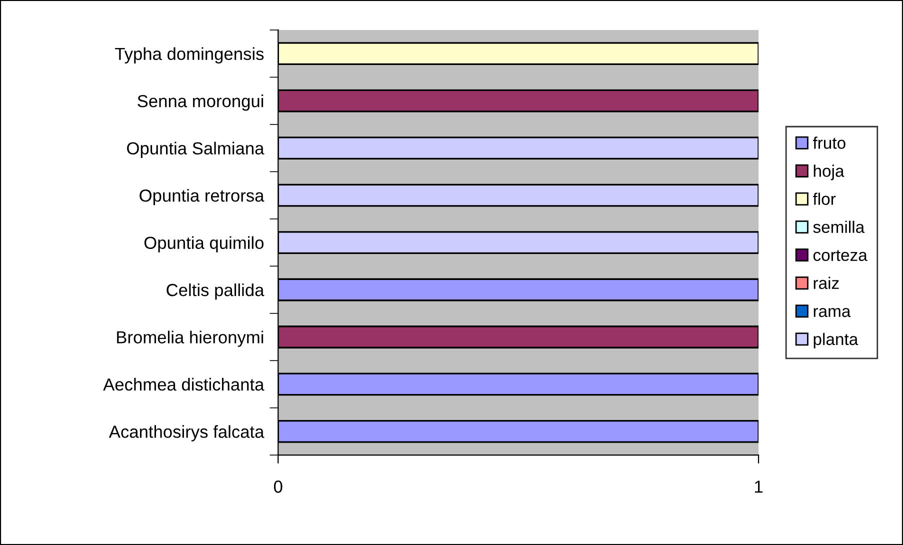  What do you see at coordinates (832, 313) in the screenshot?
I see `legend-label: rama` at bounding box center [832, 313].